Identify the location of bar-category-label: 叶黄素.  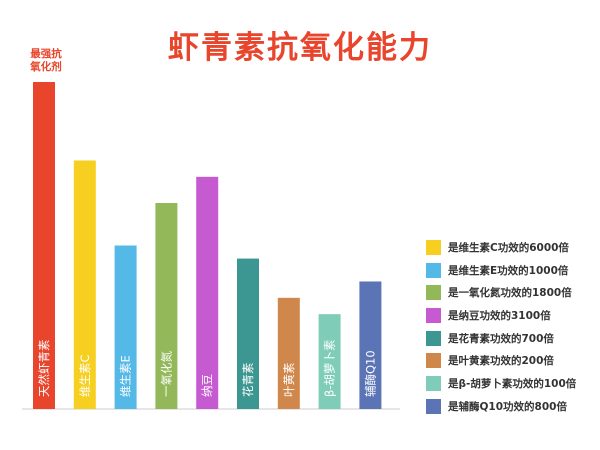
(289, 380).